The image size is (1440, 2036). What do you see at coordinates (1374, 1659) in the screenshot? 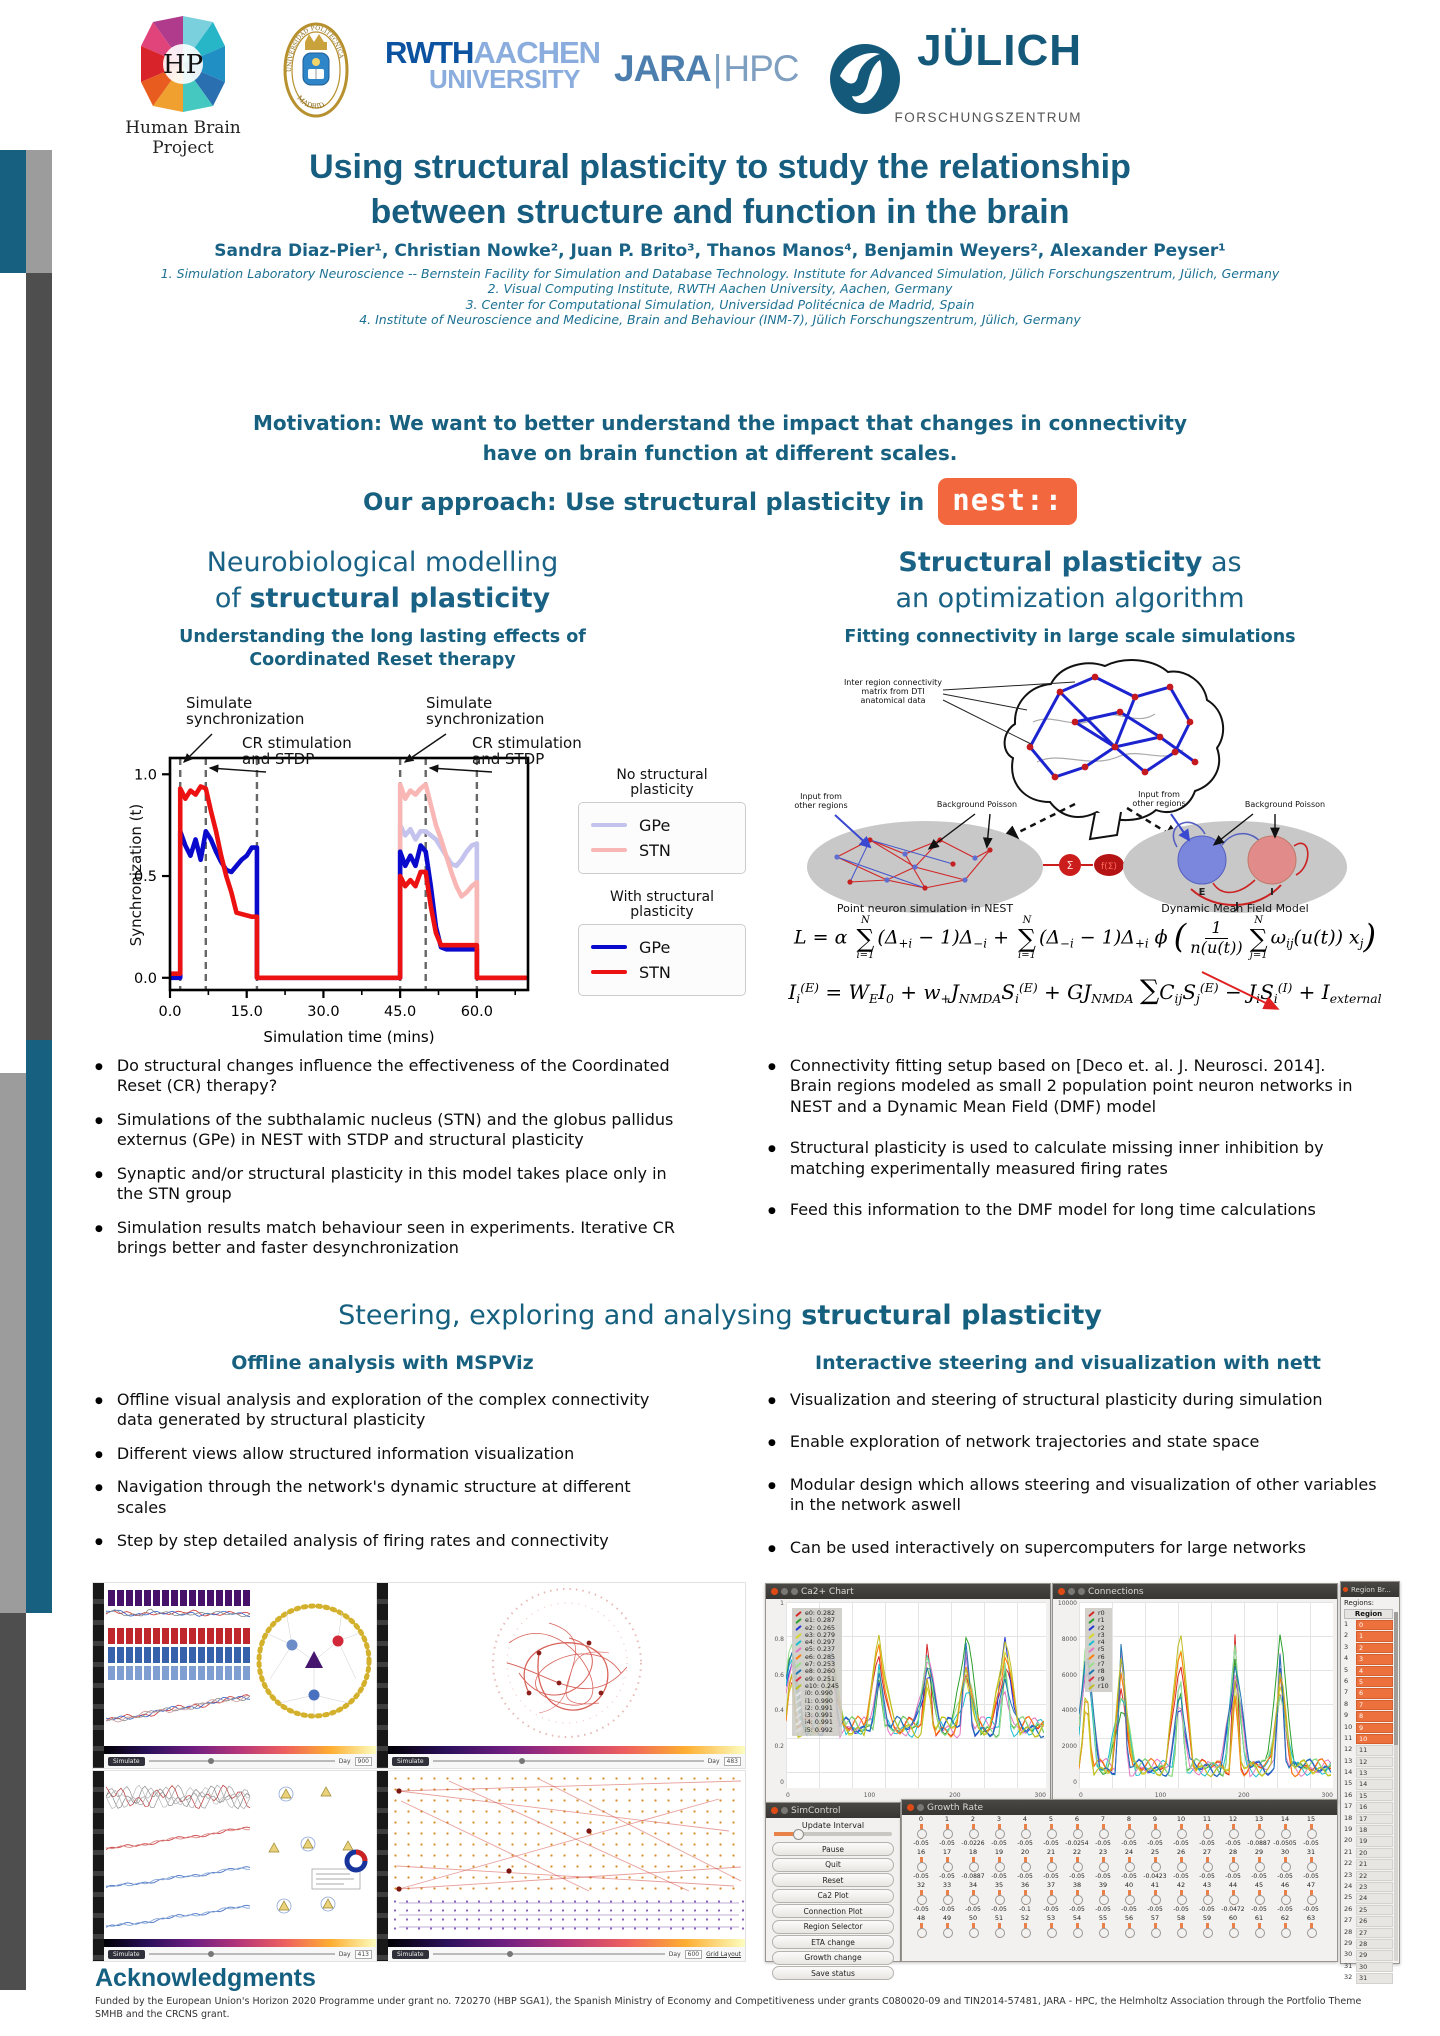
I see `region-cell: 3` at bounding box center [1374, 1659].